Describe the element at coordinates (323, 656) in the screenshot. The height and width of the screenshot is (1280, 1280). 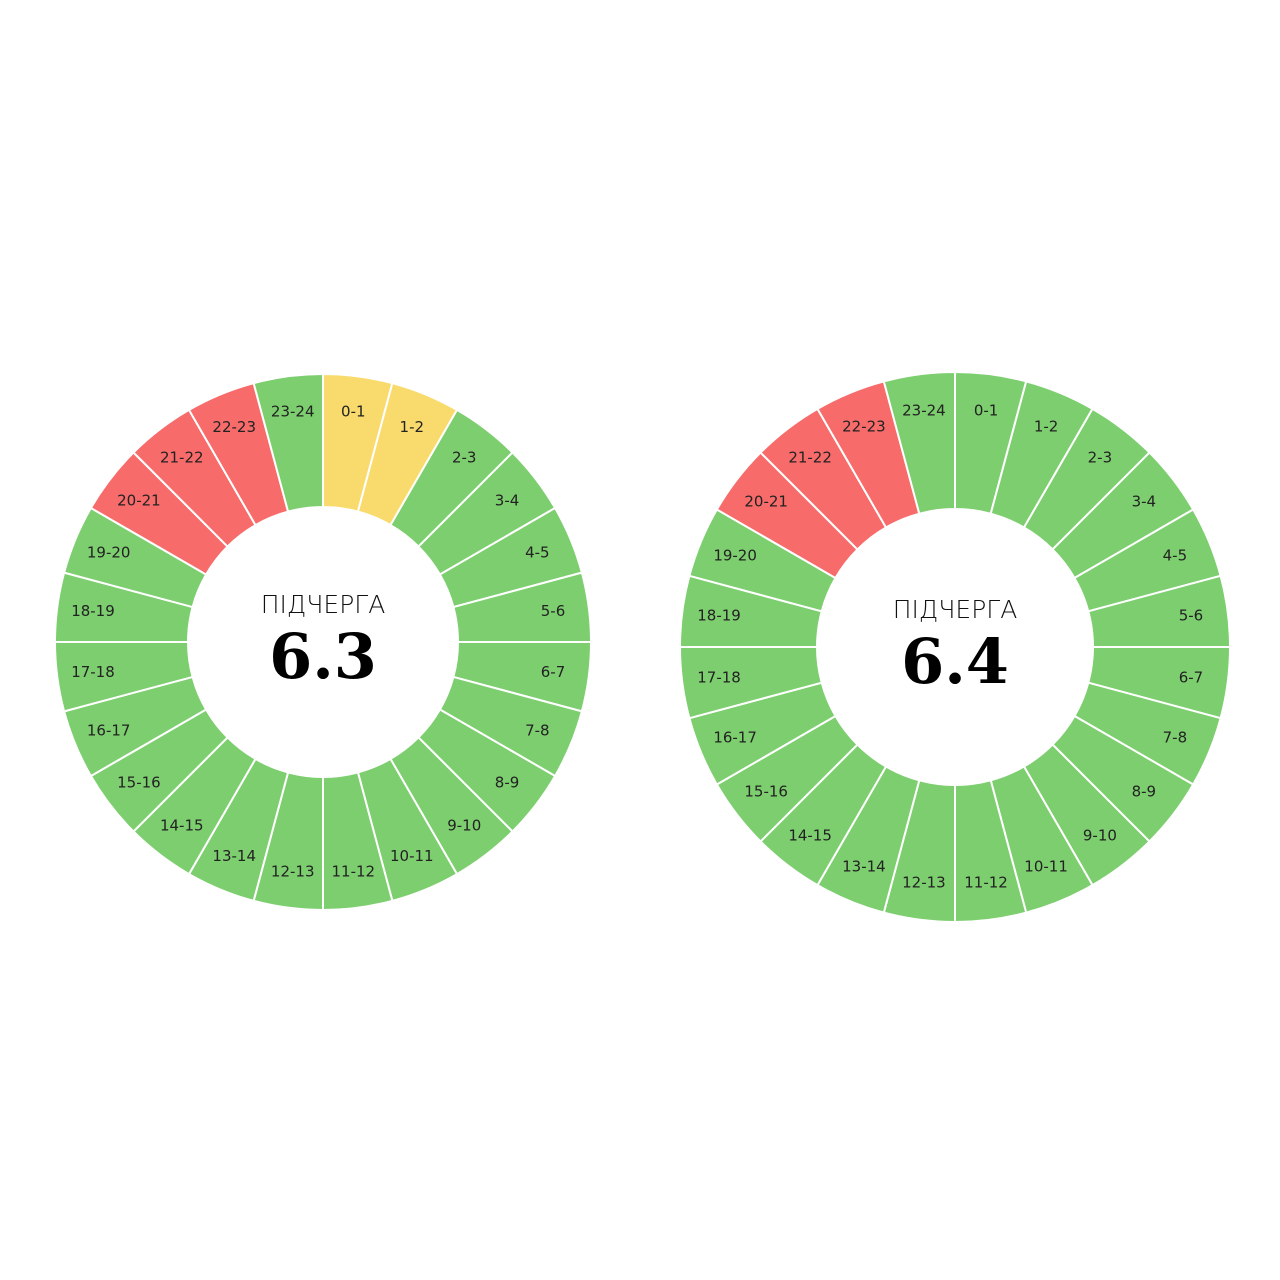
I see `queue-number: 6.3` at that location.